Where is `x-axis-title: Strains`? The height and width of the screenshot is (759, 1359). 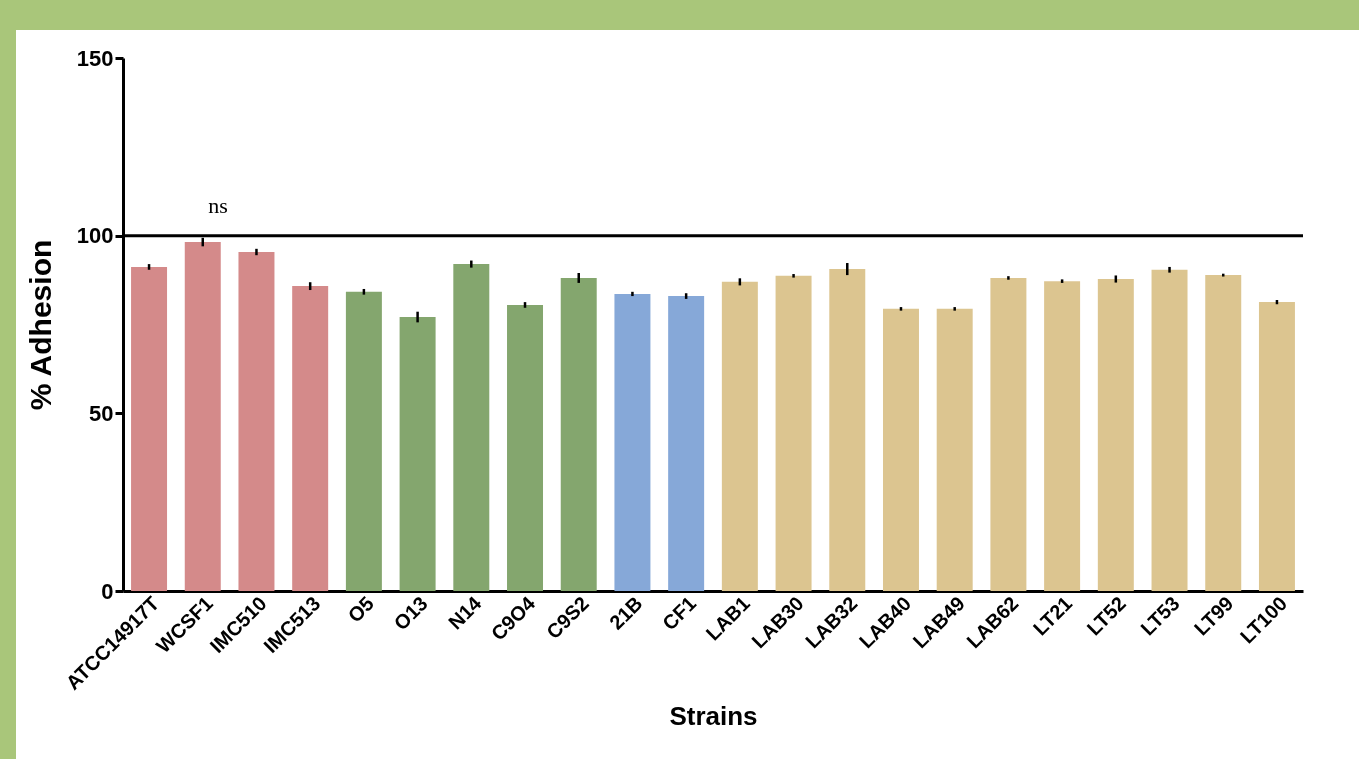
x-axis-title: Strains is located at coordinates (713, 715).